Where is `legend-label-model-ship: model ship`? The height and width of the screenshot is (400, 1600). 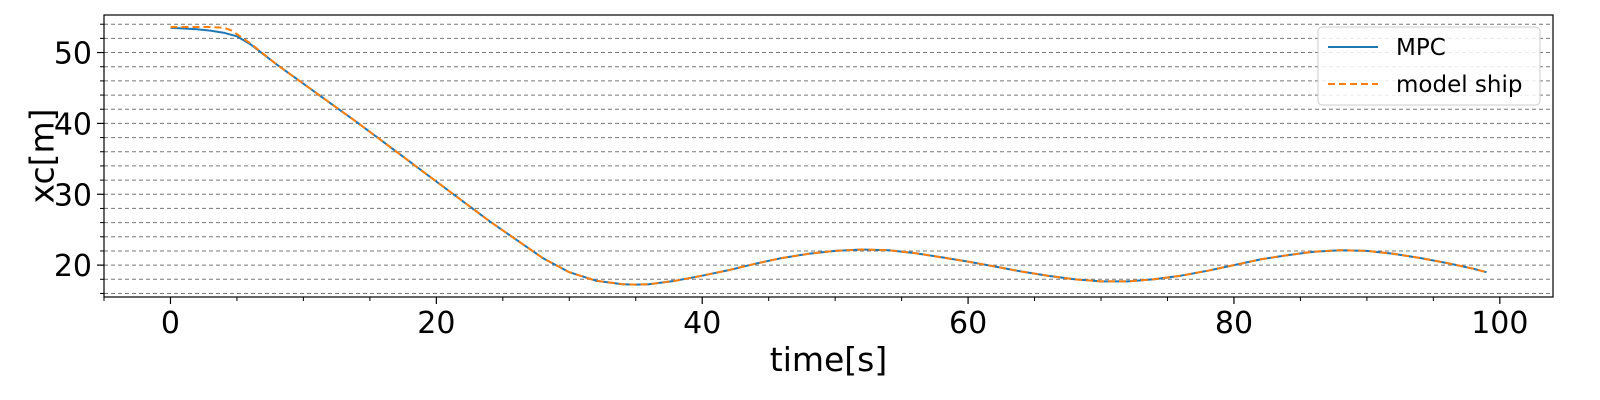
legend-label-model-ship: model ship is located at coordinates (1459, 85).